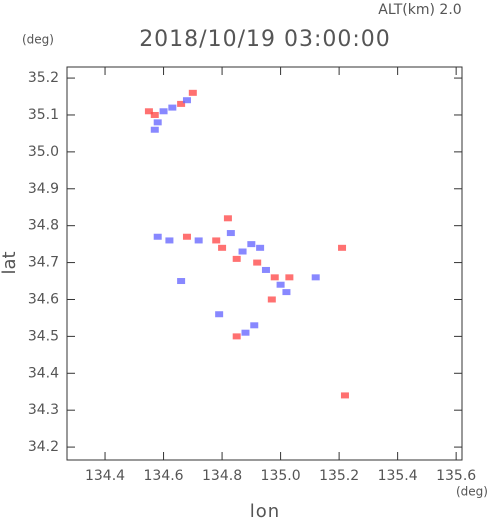 This screenshot has width=491, height=521. I want to click on chart-title: 2018/10/19 03:00:00, so click(265, 39).